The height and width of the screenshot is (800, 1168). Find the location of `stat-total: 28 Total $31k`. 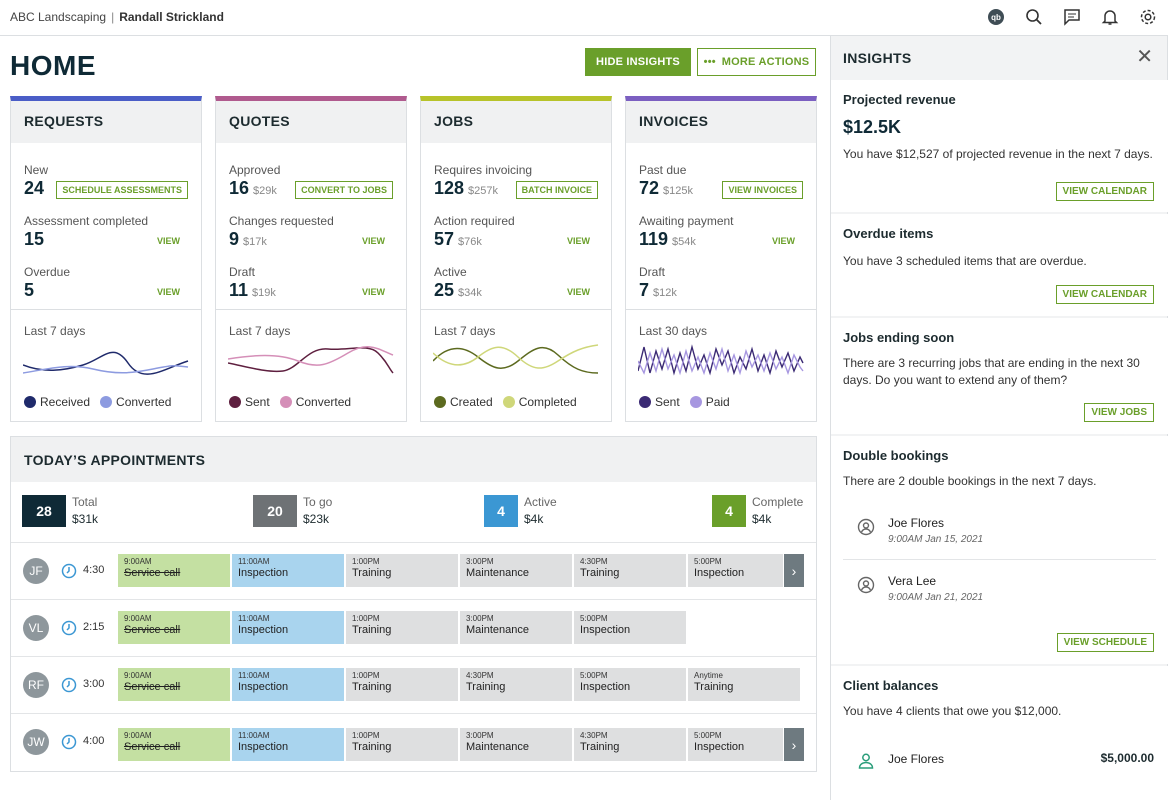

stat-total: 28 Total $31k is located at coordinates (60, 511).